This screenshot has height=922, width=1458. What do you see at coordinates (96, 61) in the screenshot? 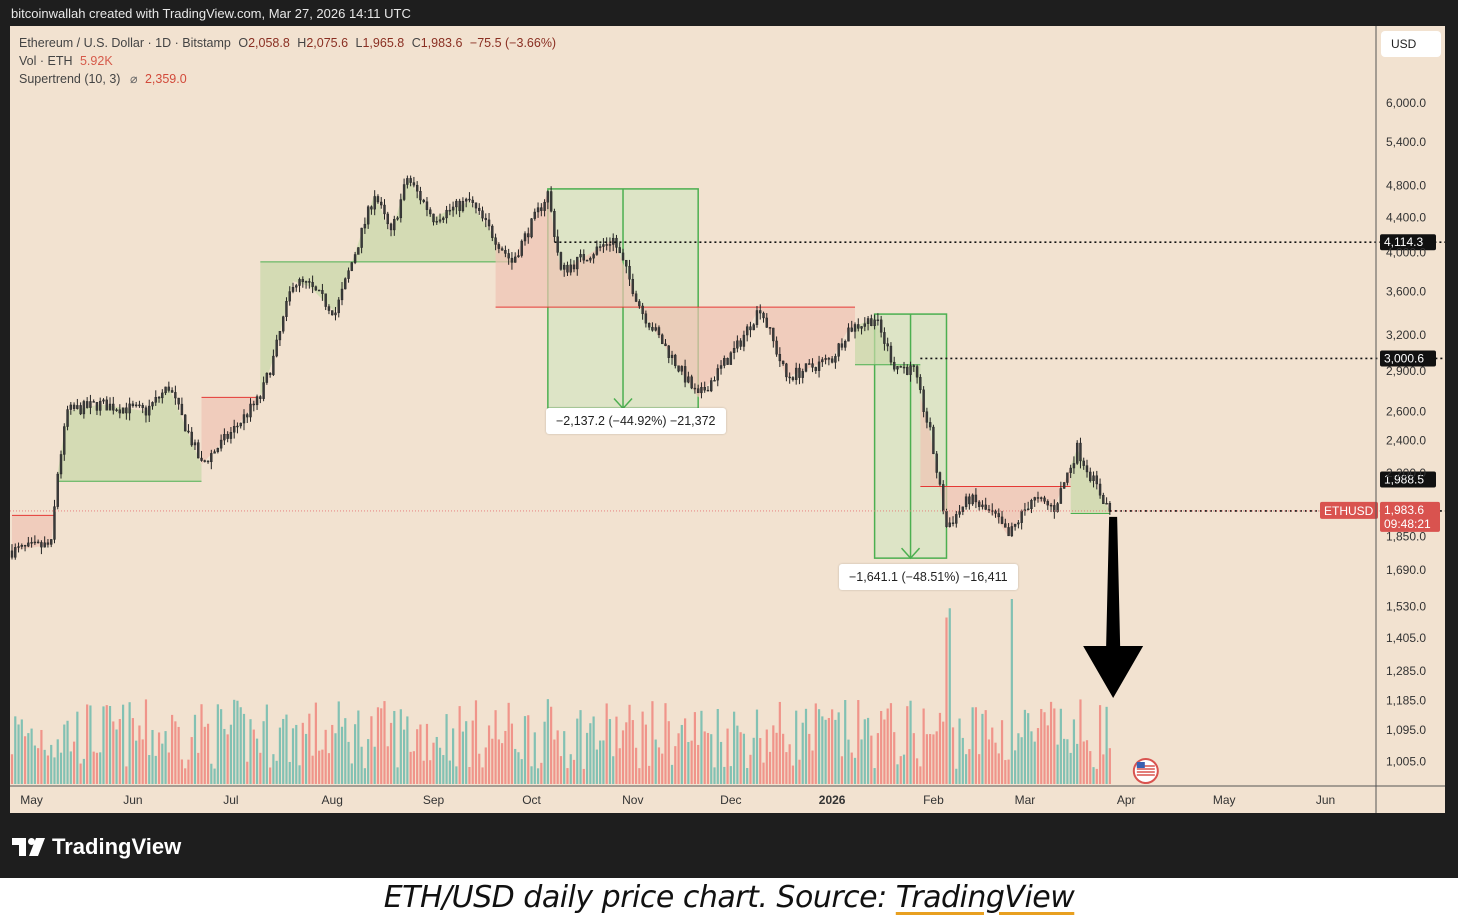
I see `volume-value: 5.92K` at bounding box center [96, 61].